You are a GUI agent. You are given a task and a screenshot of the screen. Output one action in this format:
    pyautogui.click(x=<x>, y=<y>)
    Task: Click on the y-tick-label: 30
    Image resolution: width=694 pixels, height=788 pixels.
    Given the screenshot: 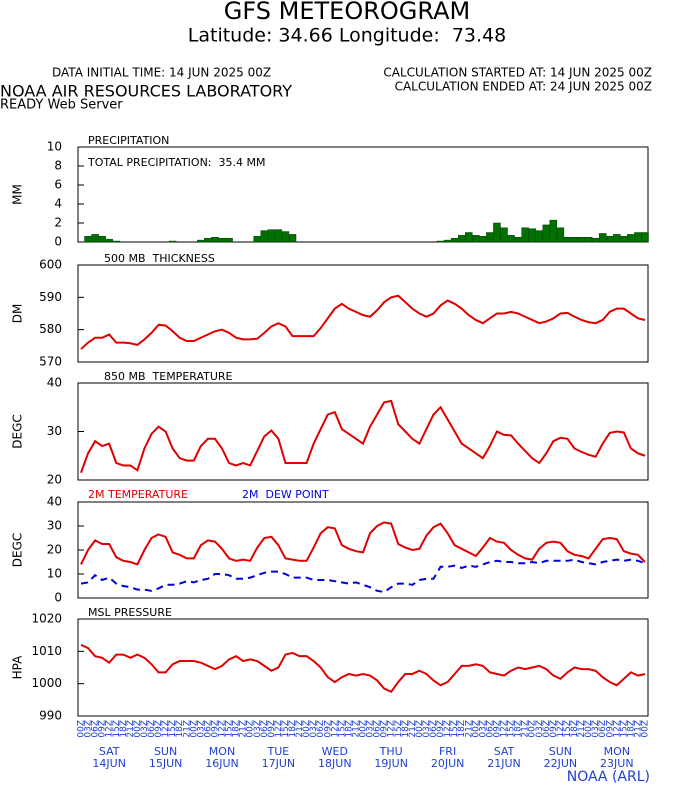 What is the action you would take?
    pyautogui.click(x=54, y=431)
    